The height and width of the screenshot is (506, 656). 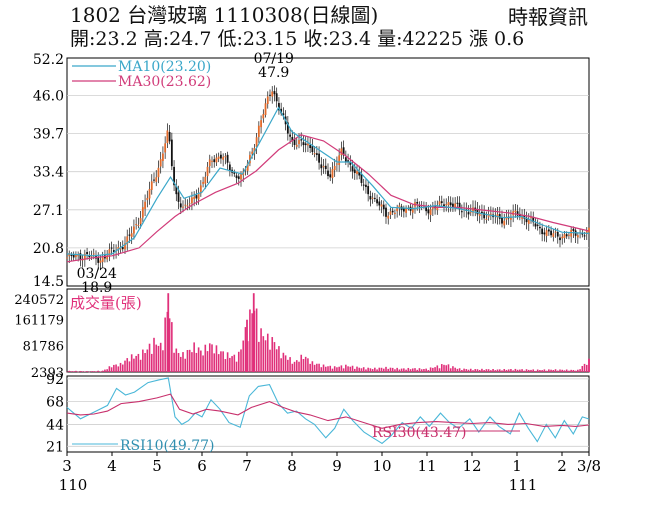 What do you see at coordinates (517, 466) in the screenshot?
I see `x-tick-label: 1` at bounding box center [517, 466].